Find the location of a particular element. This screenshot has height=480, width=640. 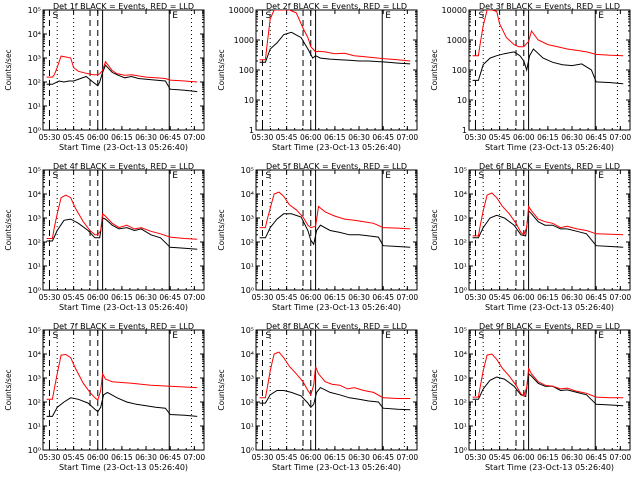

panel-title: Det 8f BLACK = Events, RED = LLD is located at coordinates (336, 326).